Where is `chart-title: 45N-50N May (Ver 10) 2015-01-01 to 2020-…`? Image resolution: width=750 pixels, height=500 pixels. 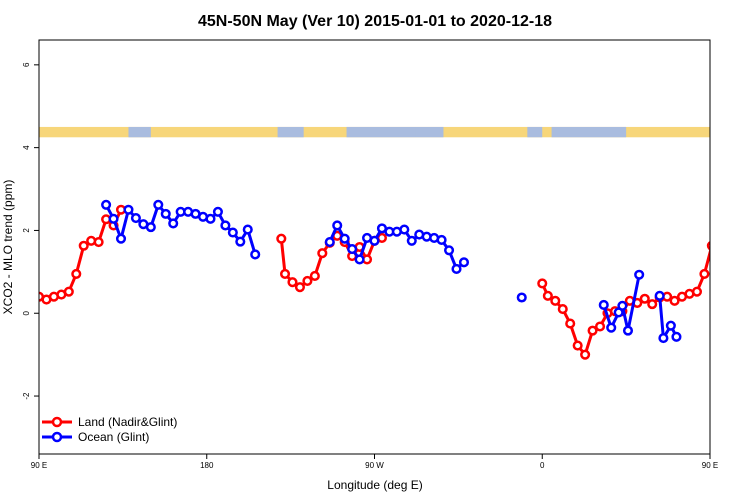 chart-title: 45N-50N May (Ver 10) 2015-01-01 to 2020-… is located at coordinates (375, 21).